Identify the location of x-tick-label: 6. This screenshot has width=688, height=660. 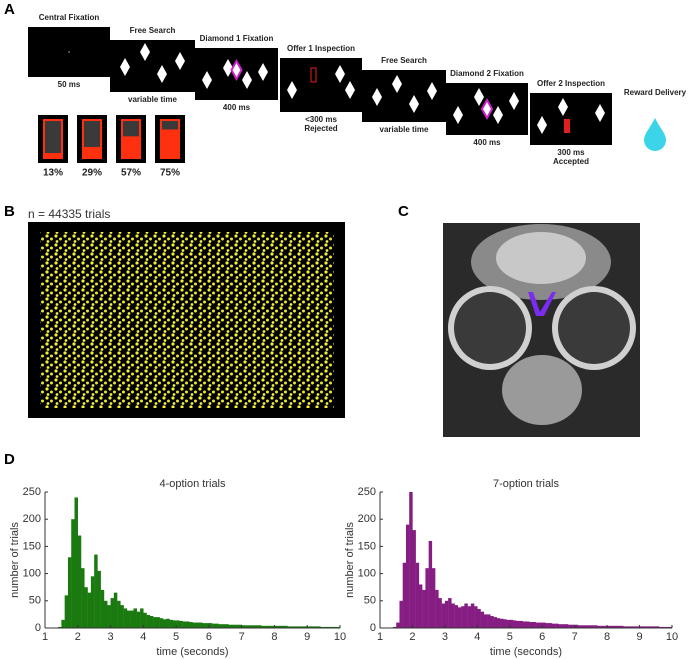
(542, 637).